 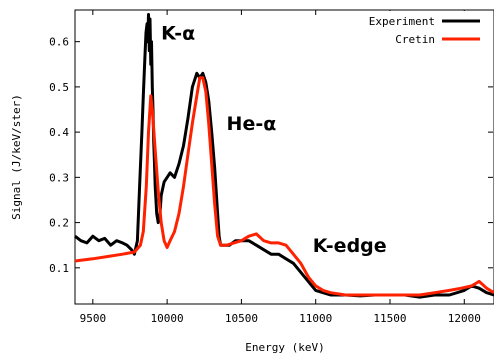 What do you see at coordinates (59, 177) in the screenshot?
I see `y-tick-label: 0.3` at bounding box center [59, 177].